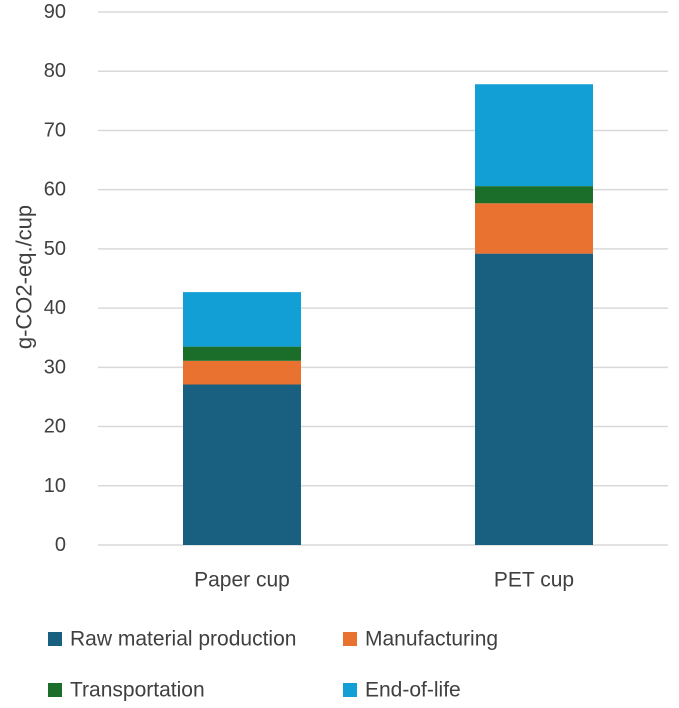 The image size is (679, 708). I want to click on legend-item: Transportation, so click(126, 690).